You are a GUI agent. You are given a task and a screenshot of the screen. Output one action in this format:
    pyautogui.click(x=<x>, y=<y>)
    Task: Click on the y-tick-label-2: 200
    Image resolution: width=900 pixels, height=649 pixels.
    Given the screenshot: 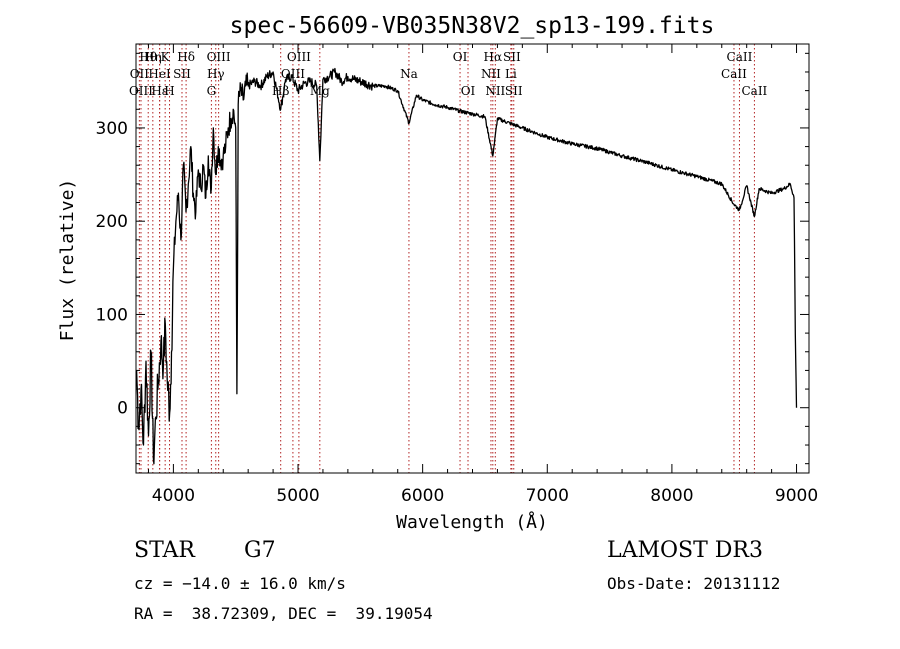 What is the action you would take?
    pyautogui.click(x=112, y=222)
    